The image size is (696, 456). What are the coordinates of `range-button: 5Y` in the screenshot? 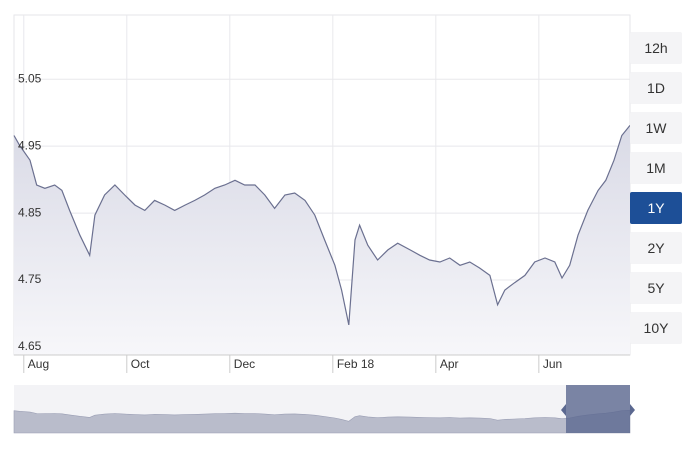 It's located at (656, 288).